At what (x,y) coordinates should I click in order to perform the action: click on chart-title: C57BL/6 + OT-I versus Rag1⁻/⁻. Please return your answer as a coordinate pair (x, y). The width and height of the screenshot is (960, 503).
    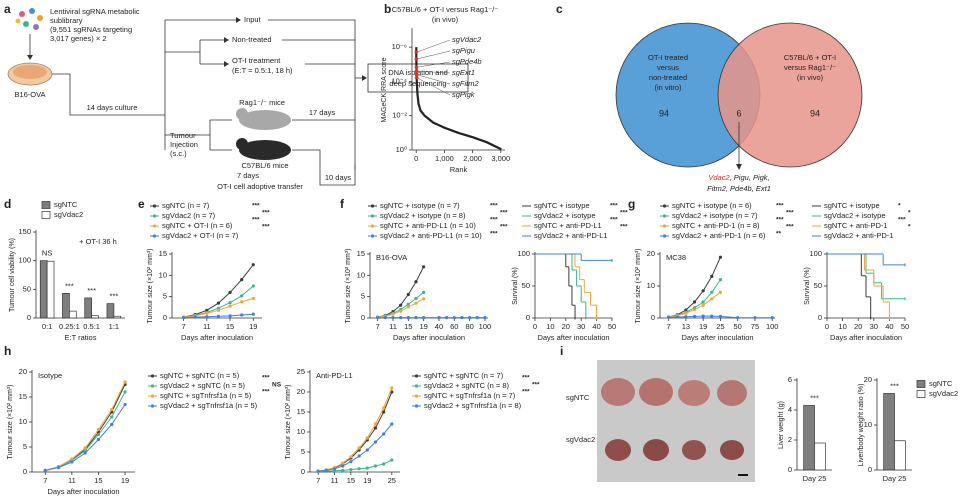
    Looking at the image, I should click on (445, 9).